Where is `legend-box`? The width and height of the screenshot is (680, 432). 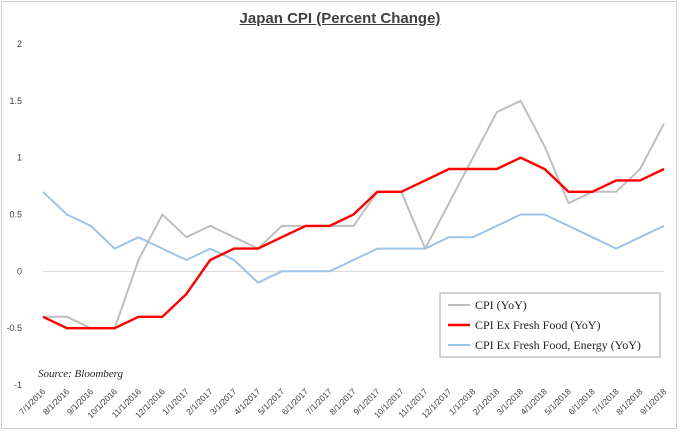 legend-box is located at coordinates (550, 325).